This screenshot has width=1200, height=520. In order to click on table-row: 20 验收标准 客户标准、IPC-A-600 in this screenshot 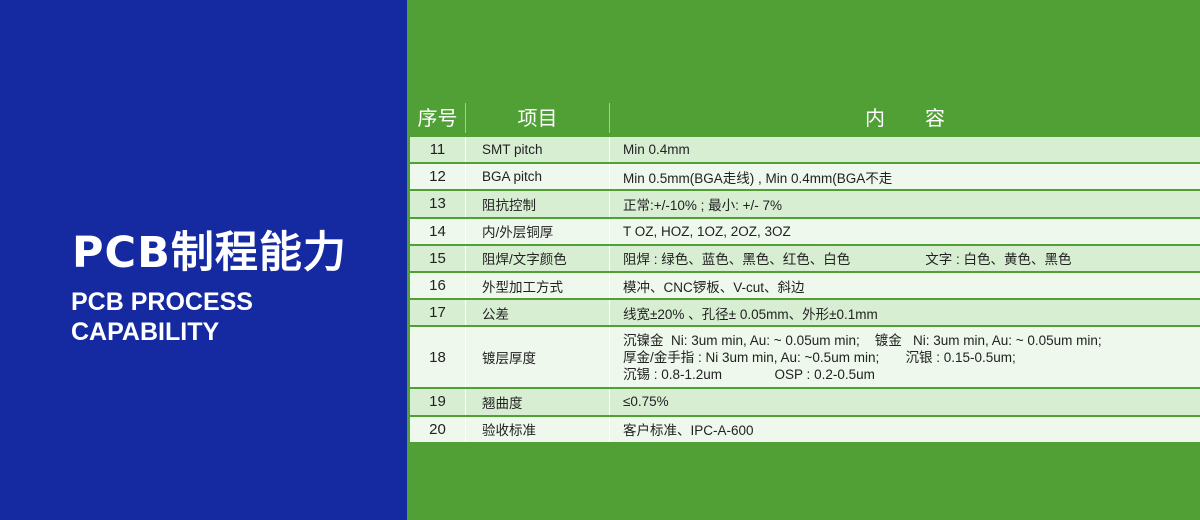, I will do `click(805, 428)`.